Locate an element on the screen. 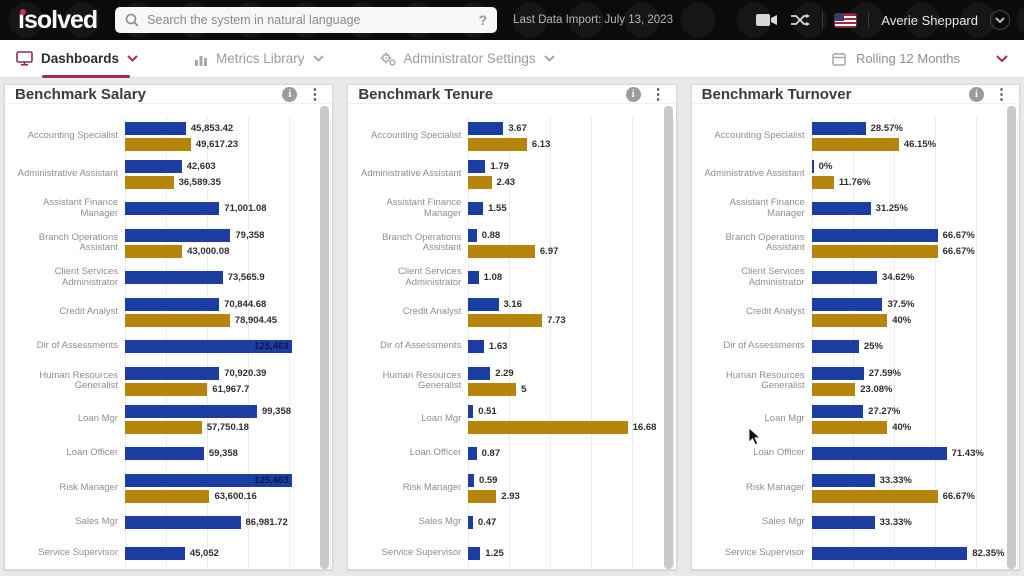  period-selector: Rolling 12 Months is located at coordinates (920, 58).